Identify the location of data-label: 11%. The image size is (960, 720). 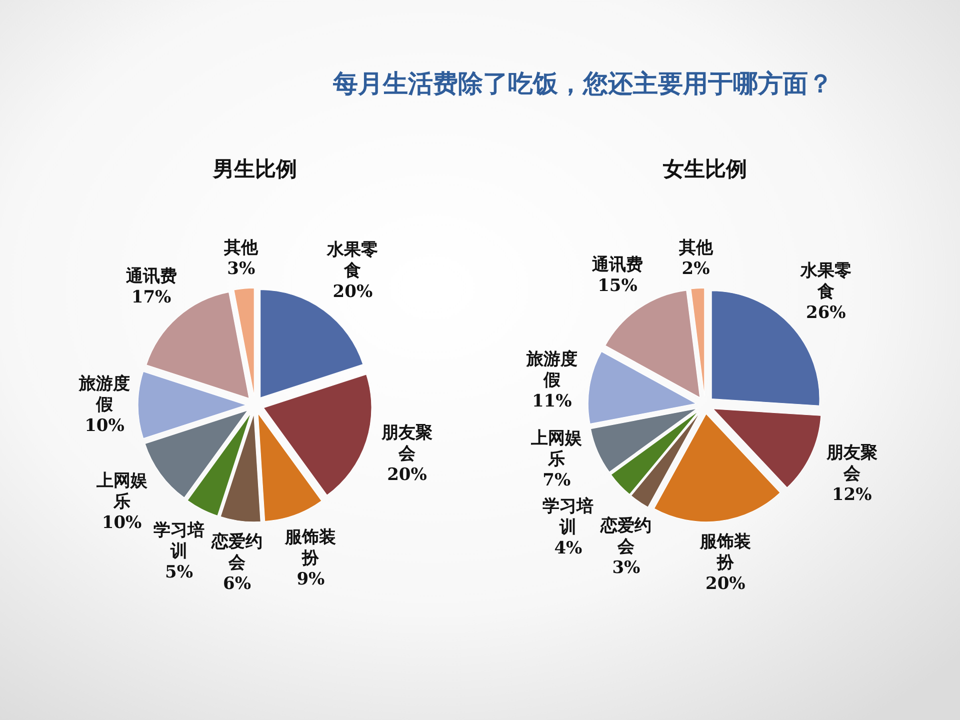
(552, 402).